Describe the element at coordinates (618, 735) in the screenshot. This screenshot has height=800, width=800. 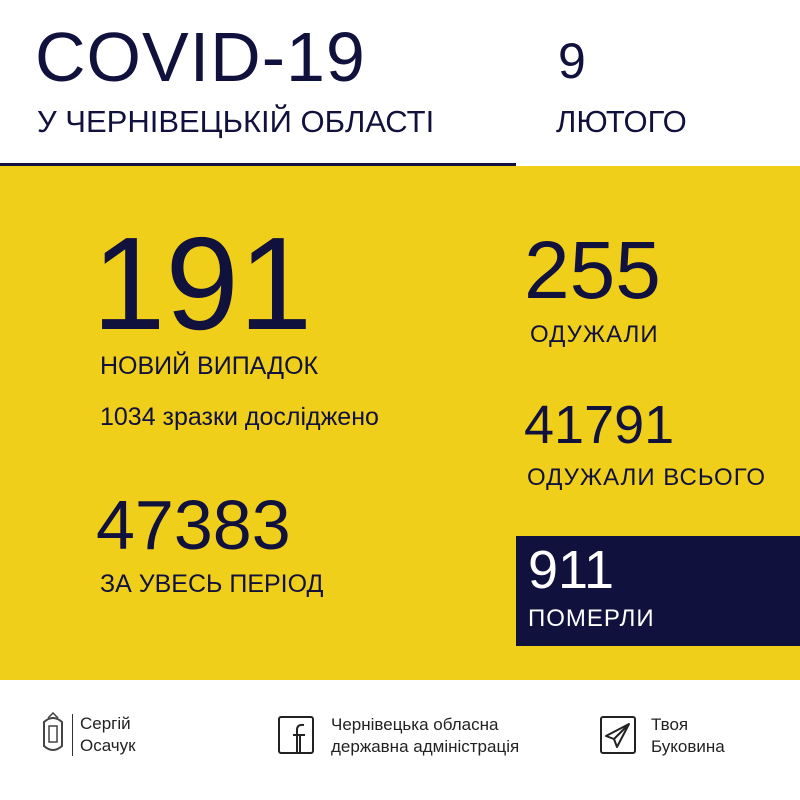
I see `telegram-icon` at that location.